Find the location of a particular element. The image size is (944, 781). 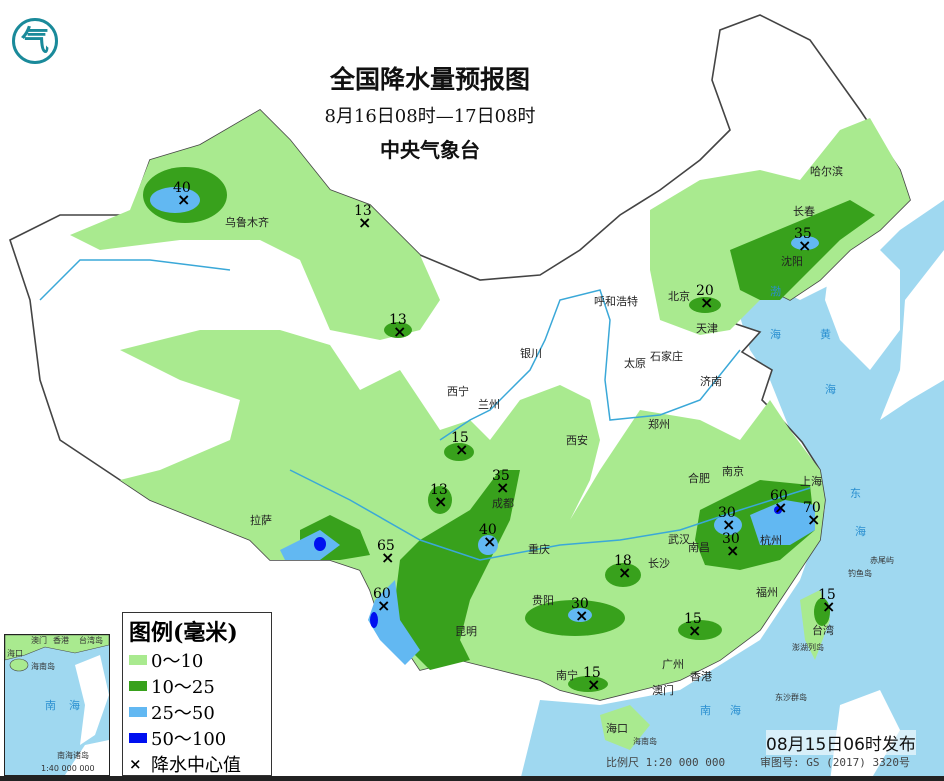

city-label: 长沙 is located at coordinates (659, 563).